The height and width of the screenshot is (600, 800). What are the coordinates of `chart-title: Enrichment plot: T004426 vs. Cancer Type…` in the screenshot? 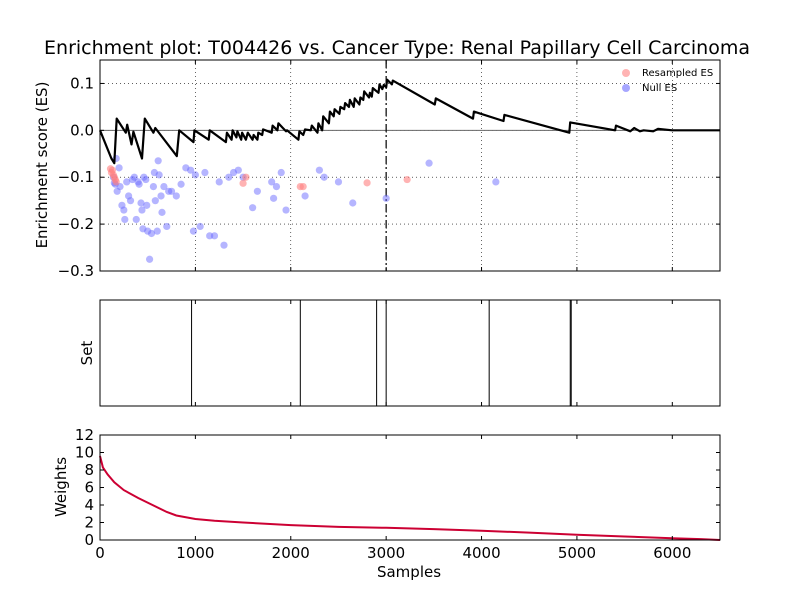 It's located at (397, 48).